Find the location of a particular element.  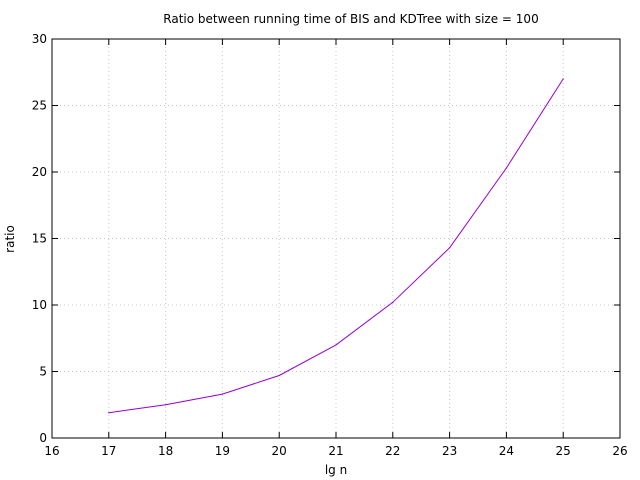

x-tick-label: 20 is located at coordinates (279, 451).